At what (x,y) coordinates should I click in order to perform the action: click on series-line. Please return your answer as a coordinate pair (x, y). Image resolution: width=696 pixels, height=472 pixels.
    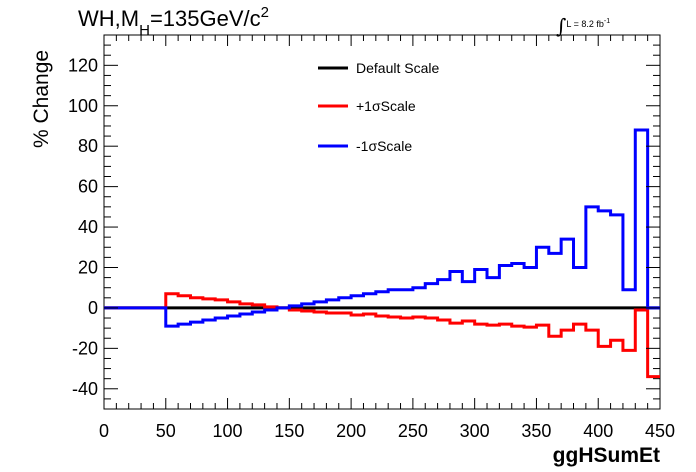
    Looking at the image, I should click on (382, 335).